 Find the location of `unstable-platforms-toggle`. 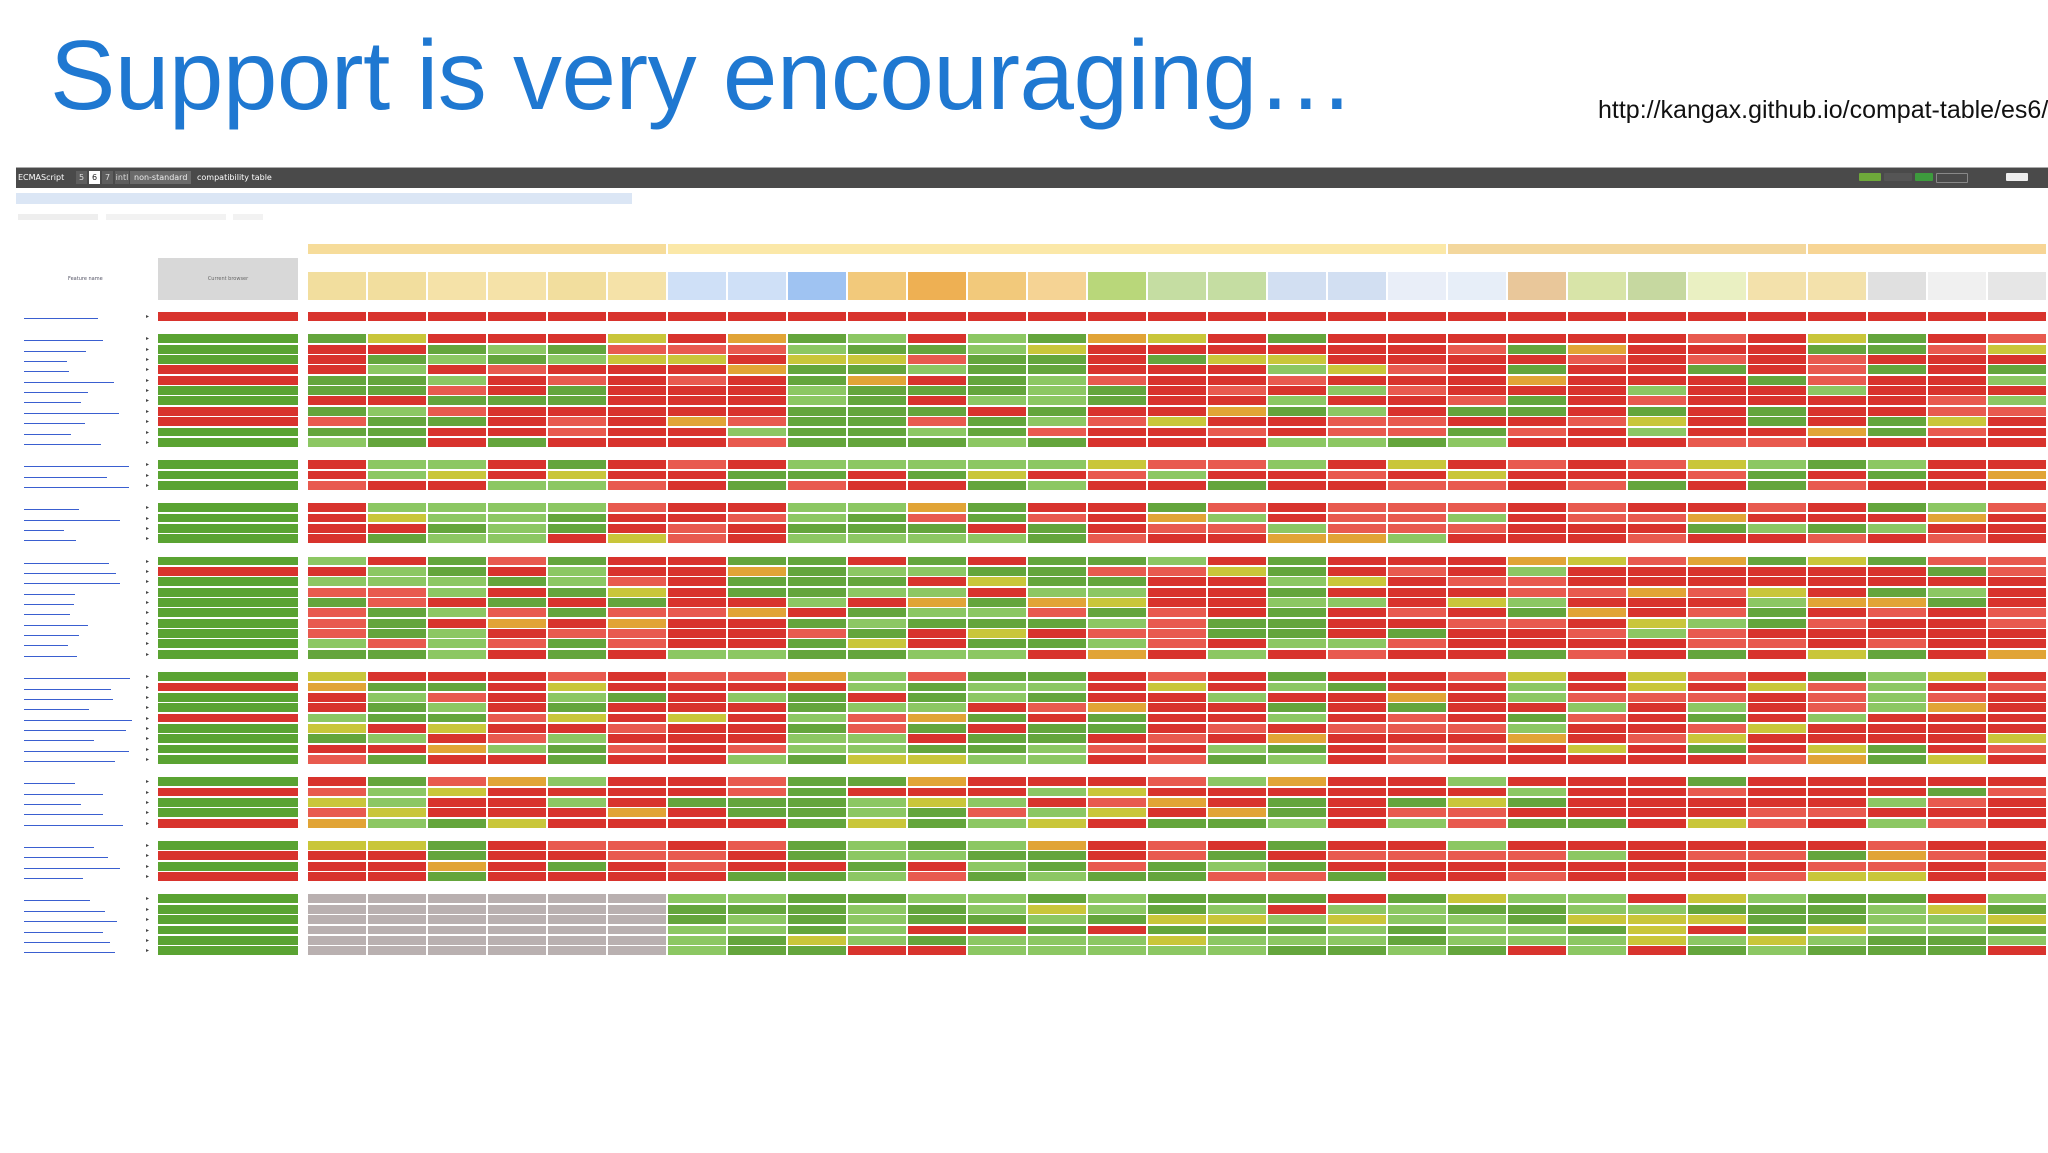

unstable-platforms-toggle is located at coordinates (583, 198).